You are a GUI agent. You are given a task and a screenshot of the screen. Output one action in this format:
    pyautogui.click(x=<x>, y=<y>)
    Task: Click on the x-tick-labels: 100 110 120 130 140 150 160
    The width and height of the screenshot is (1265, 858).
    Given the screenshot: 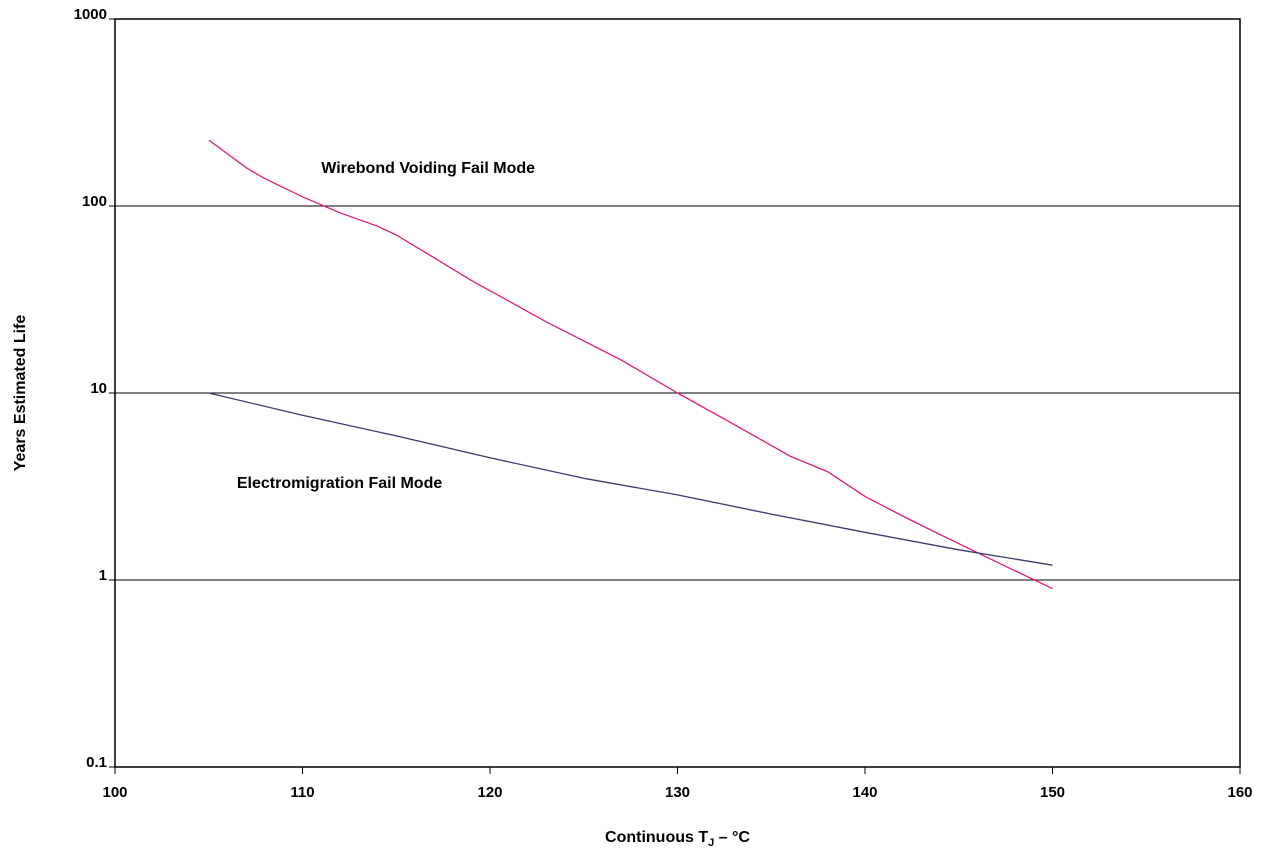 What is the action you would take?
    pyautogui.click(x=677, y=784)
    